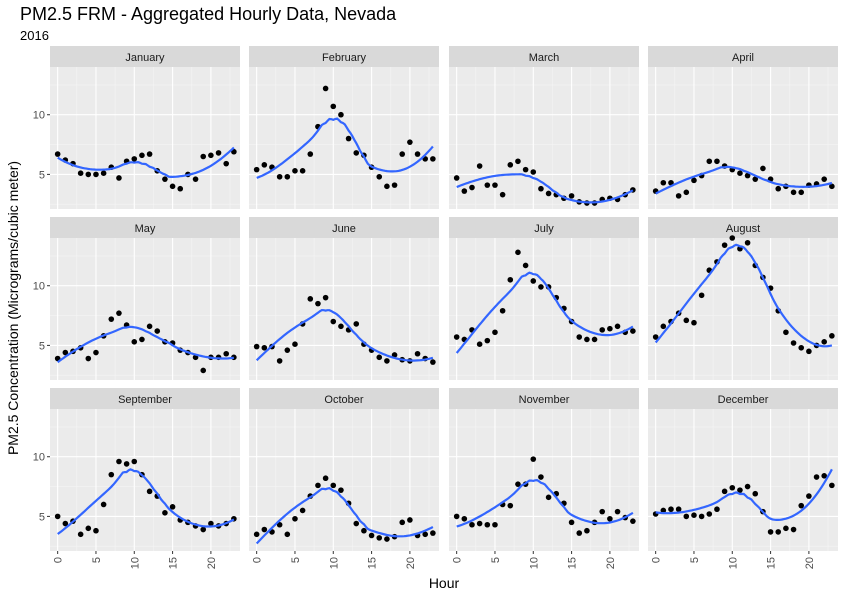 The image size is (847, 596). Describe the element at coordinates (145, 400) in the screenshot. I see `facet-strip-label: September` at that location.